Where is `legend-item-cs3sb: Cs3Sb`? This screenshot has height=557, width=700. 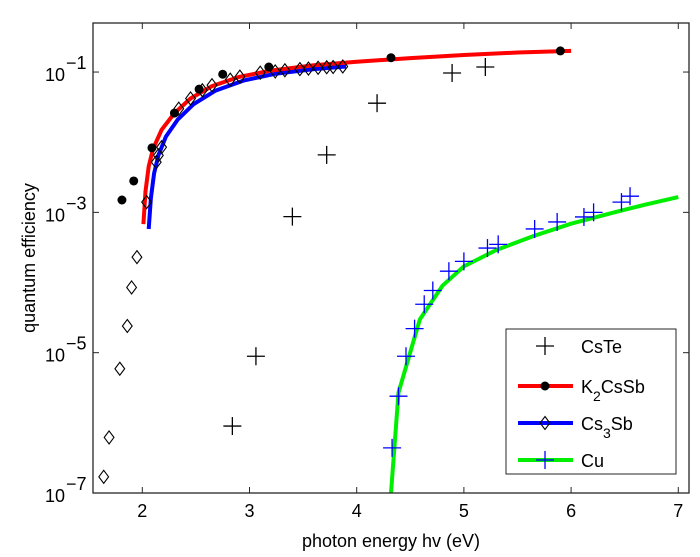
legend-item-cs3sb: Cs3Sb is located at coordinates (575, 427).